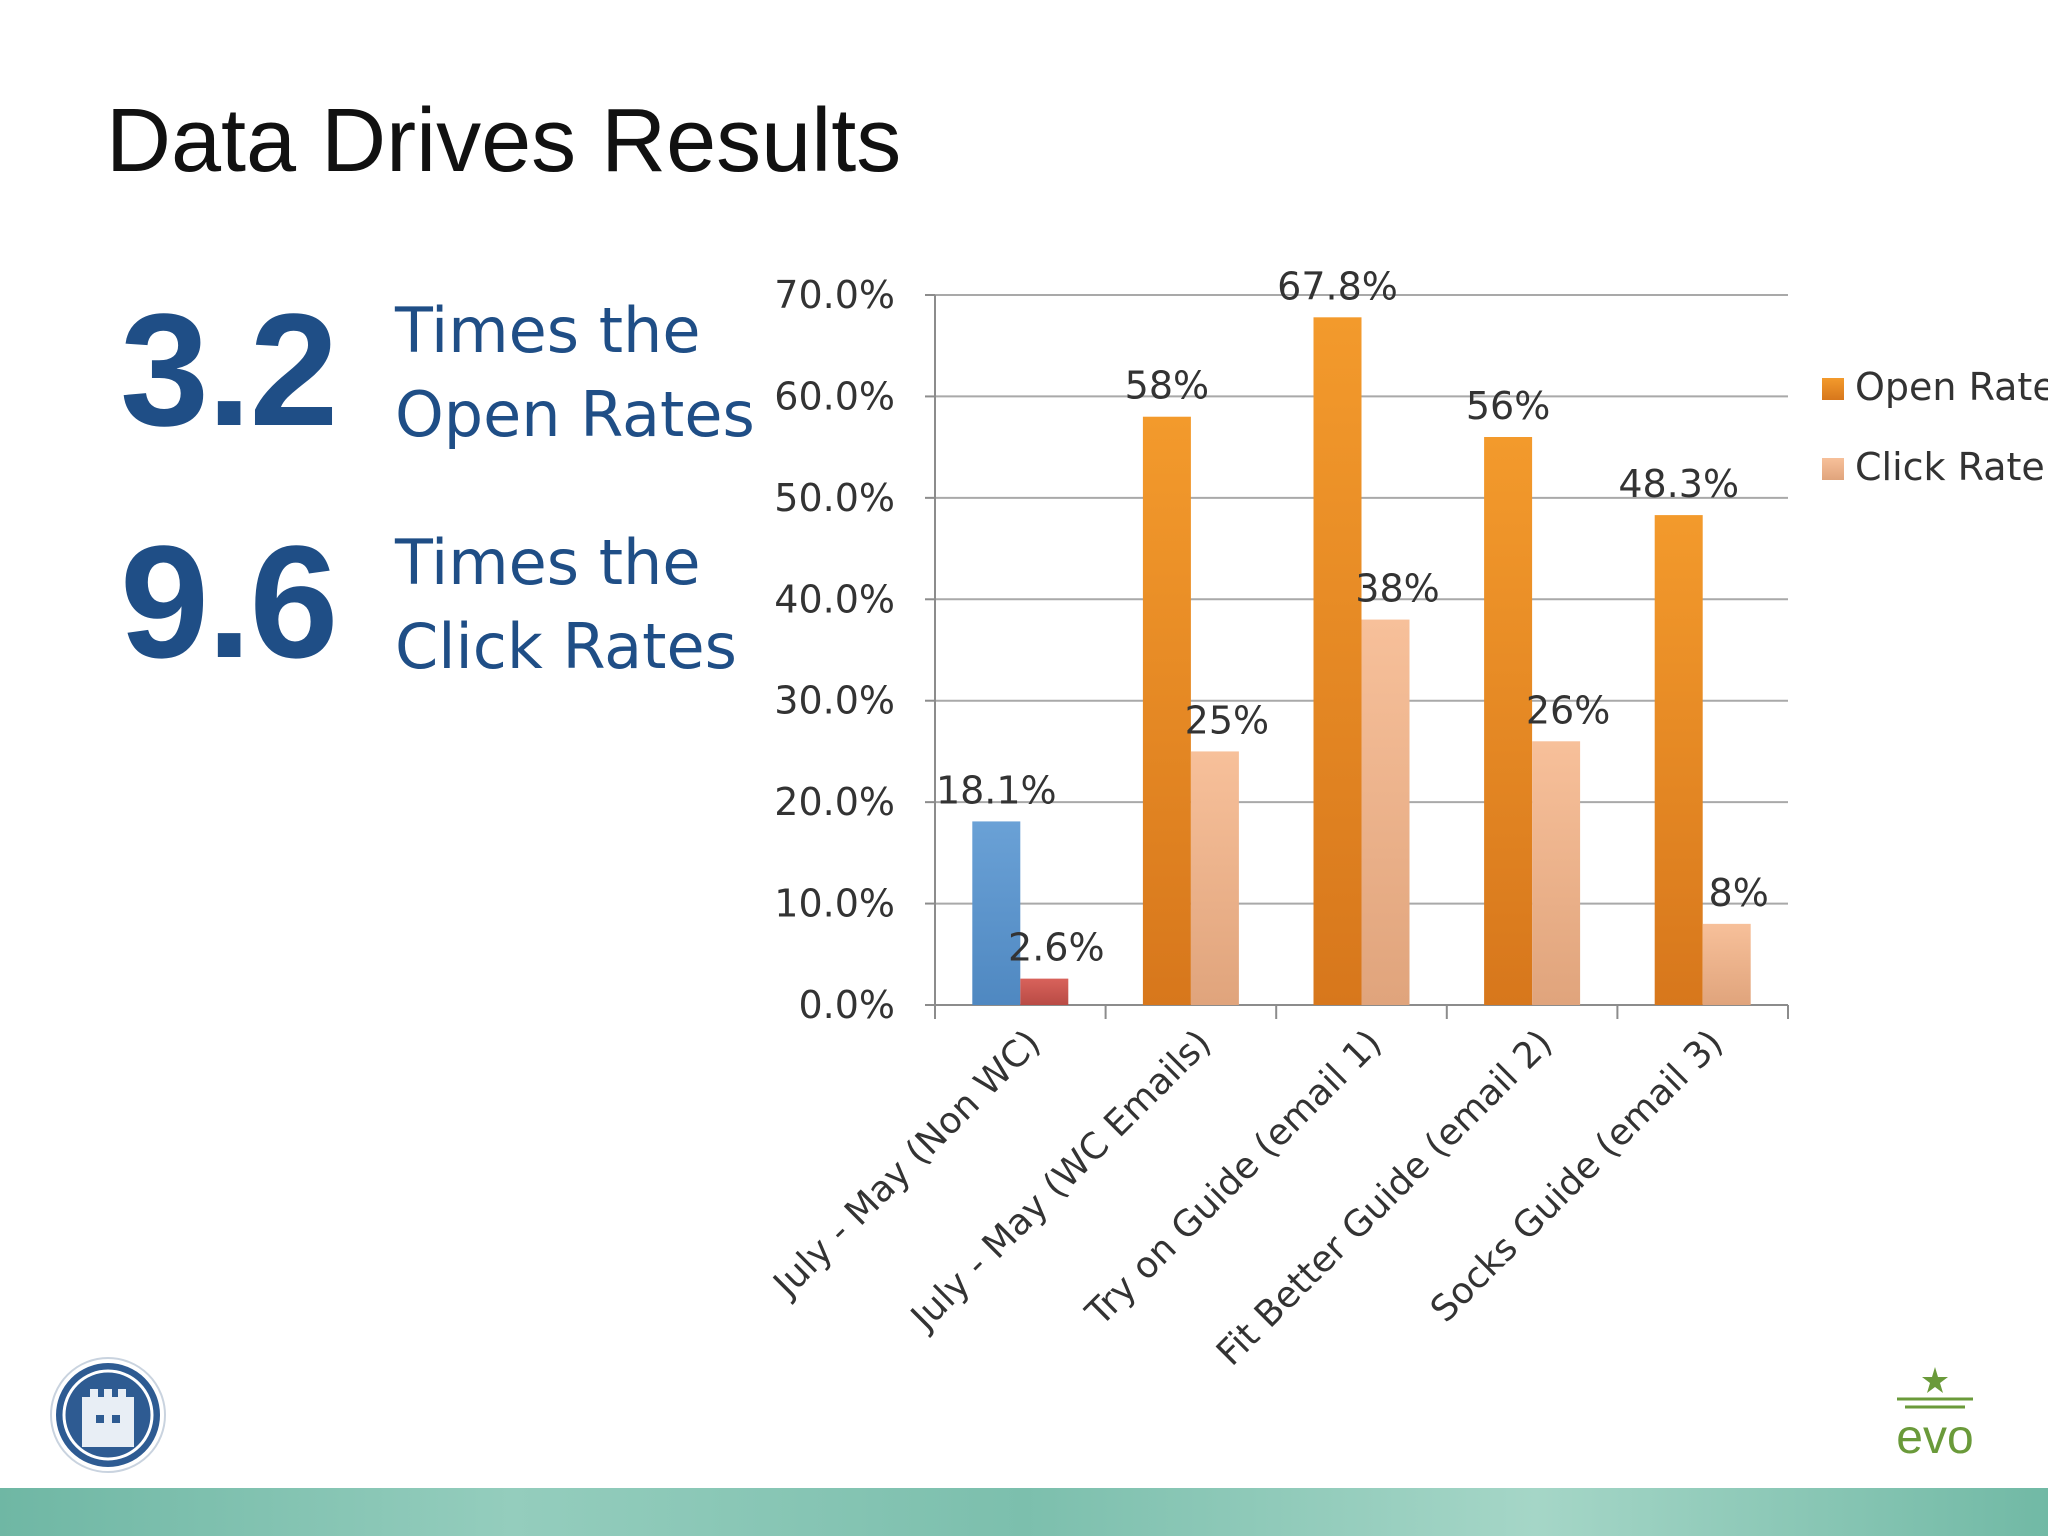 Image resolution: width=2048 pixels, height=1536 pixels. Describe the element at coordinates (846, 1005) in the screenshot. I see `y-tick-label: 0.0%` at that location.